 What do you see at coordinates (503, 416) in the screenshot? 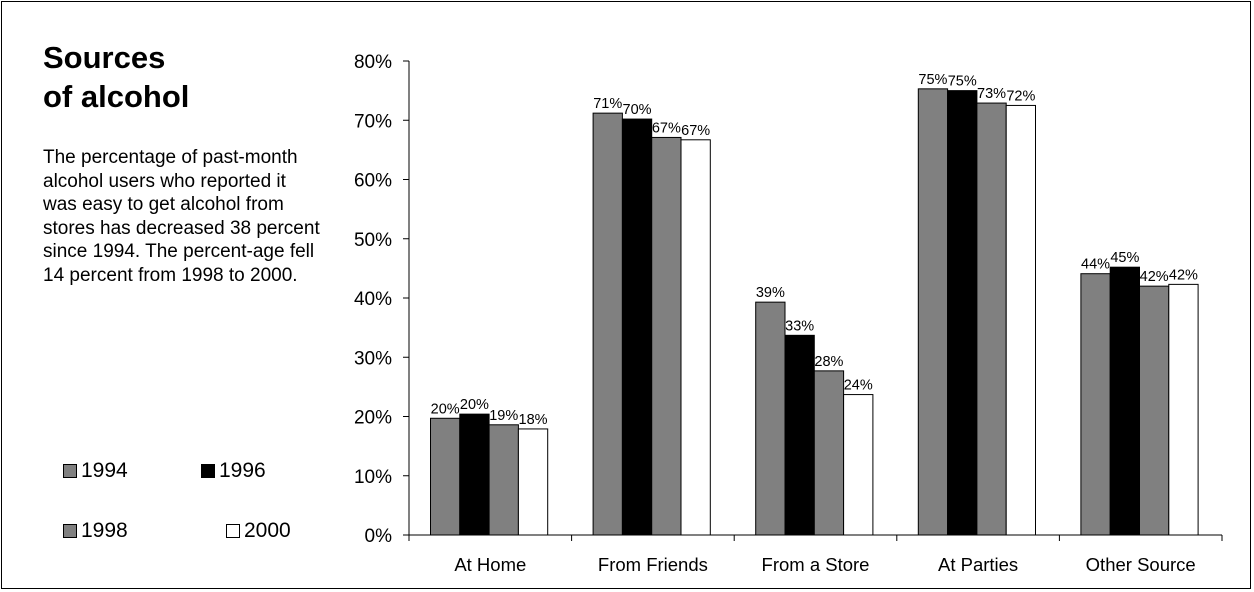
I see `data-label: 19%` at bounding box center [503, 416].